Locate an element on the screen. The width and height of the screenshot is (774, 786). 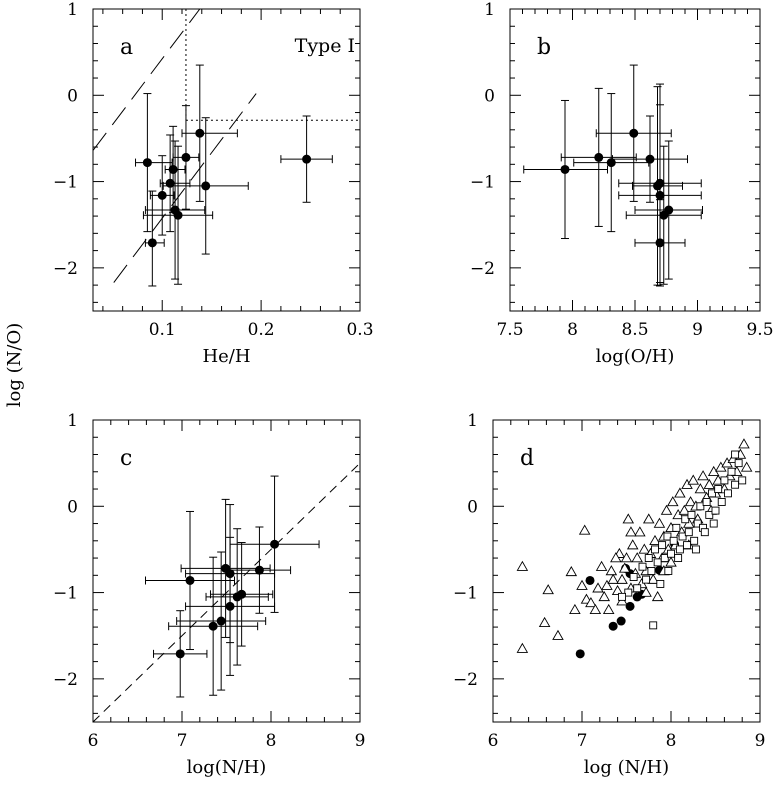
type-annotation: Type I is located at coordinates (325, 46).